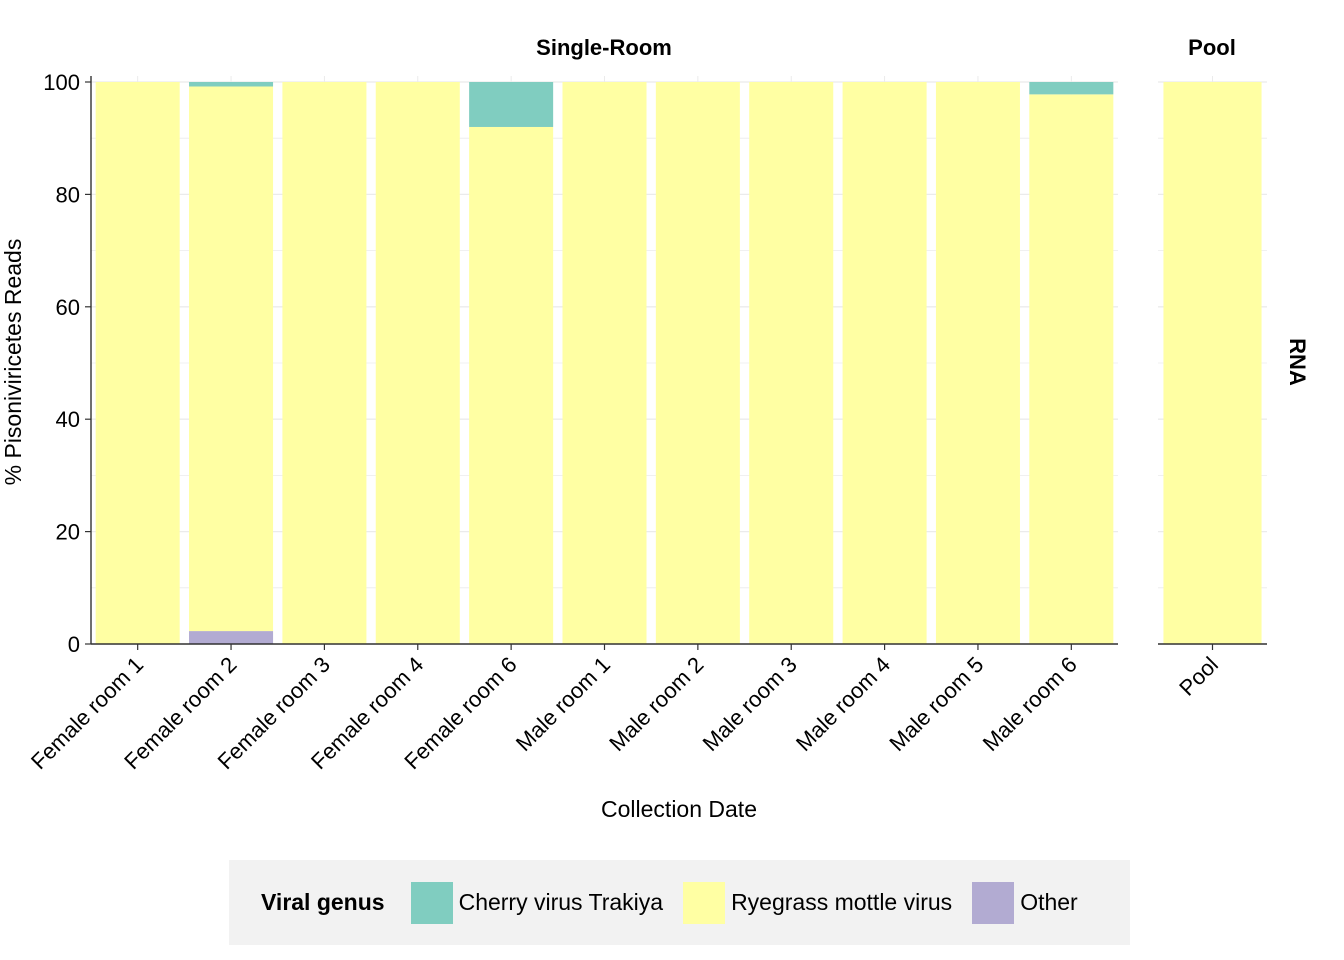  I want to click on x-tick-label: Male room 5, so click(936, 704).